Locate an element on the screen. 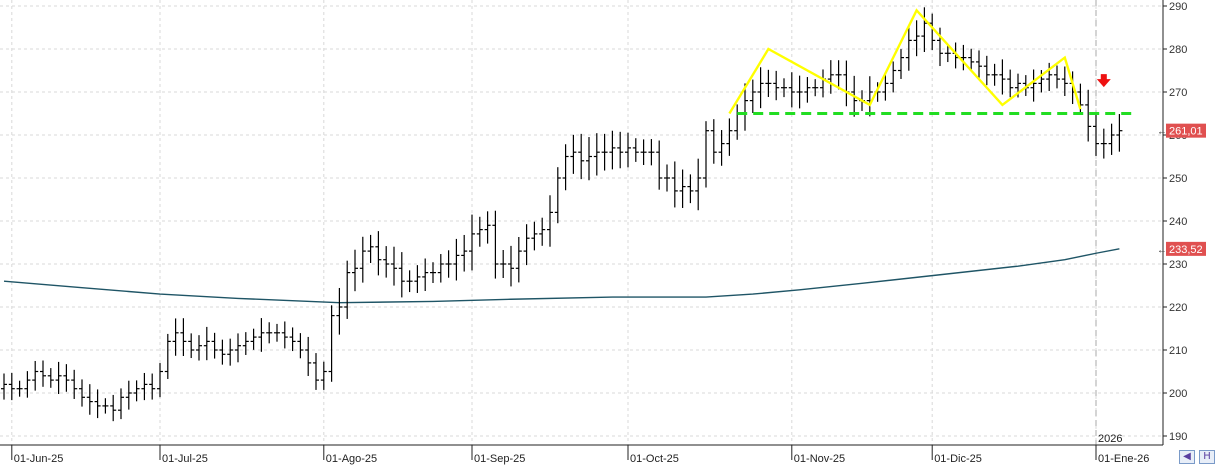  moving-average-line is located at coordinates (561, 276).